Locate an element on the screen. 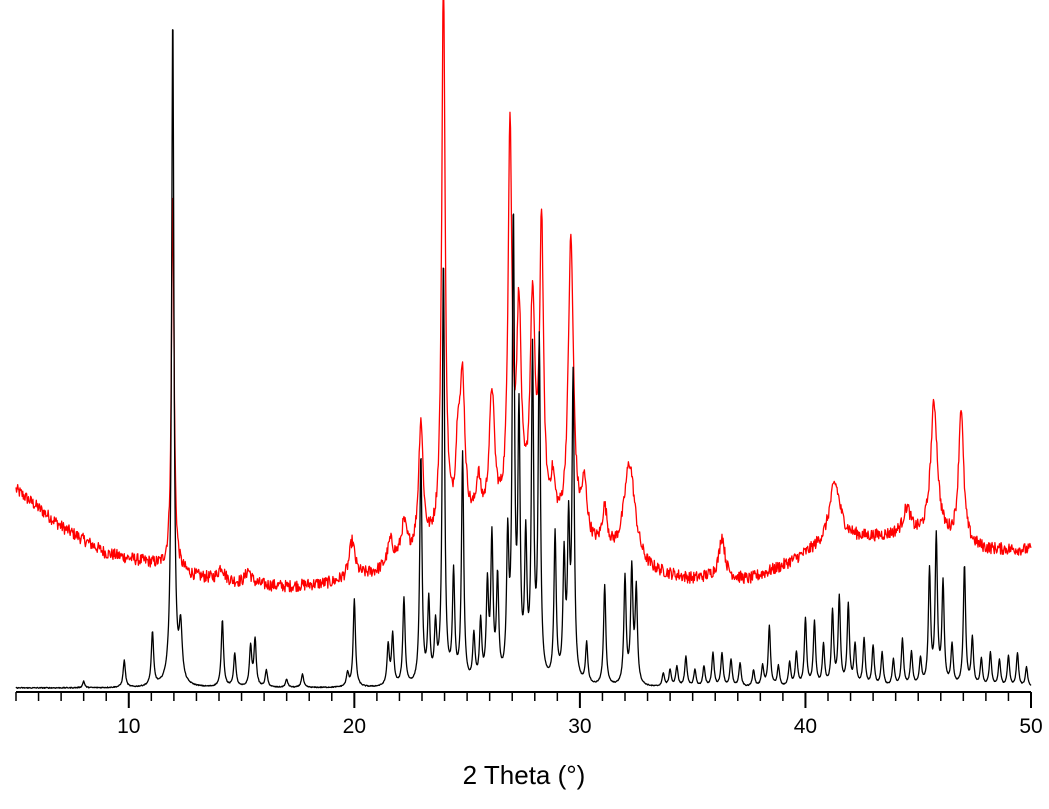 Image resolution: width=1049 pixels, height=809 pixels. x-tick-label: 30 is located at coordinates (579, 726).